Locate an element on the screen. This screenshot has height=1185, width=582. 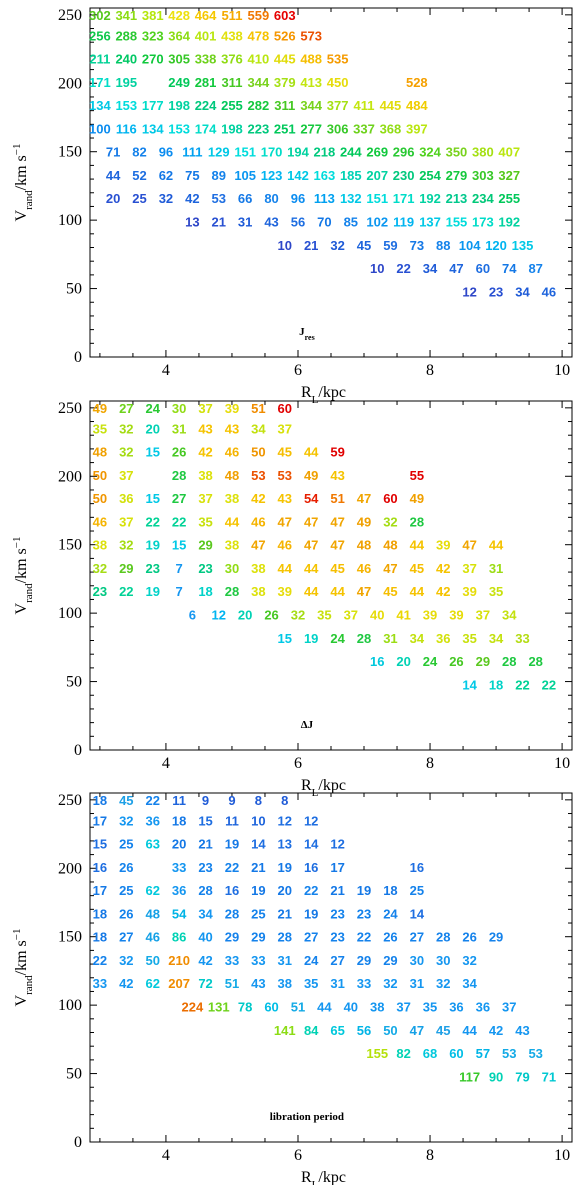
table-cell: 249 is located at coordinates (179, 82).